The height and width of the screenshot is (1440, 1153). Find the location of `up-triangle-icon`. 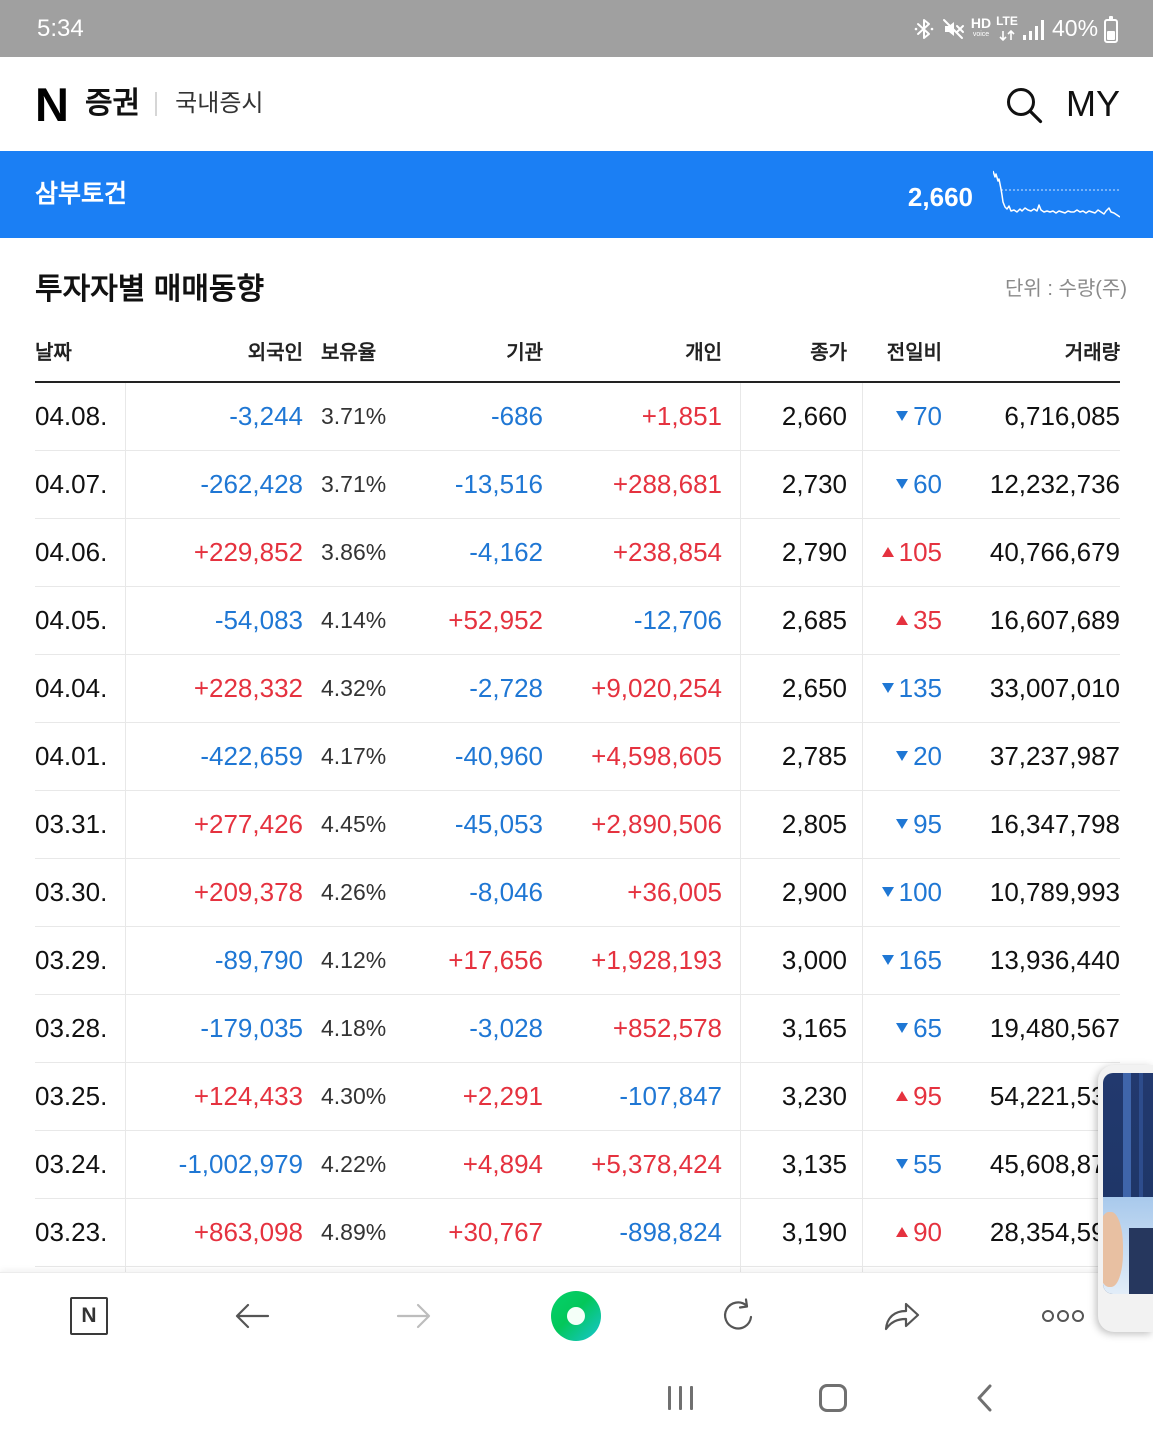

up-triangle-icon is located at coordinates (902, 620).